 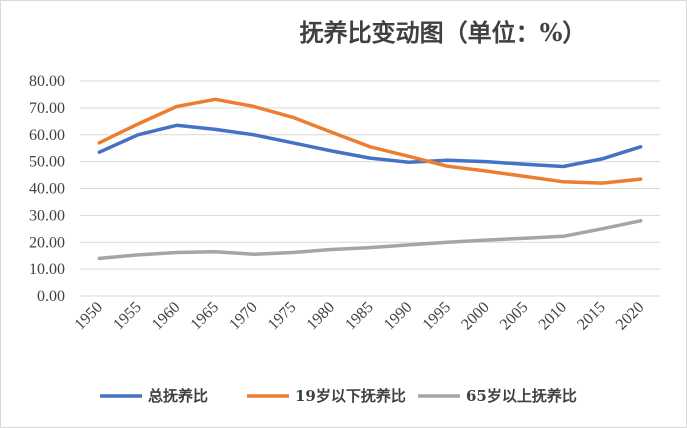 I want to click on x-tick-label: 1965, so click(x=205, y=316).